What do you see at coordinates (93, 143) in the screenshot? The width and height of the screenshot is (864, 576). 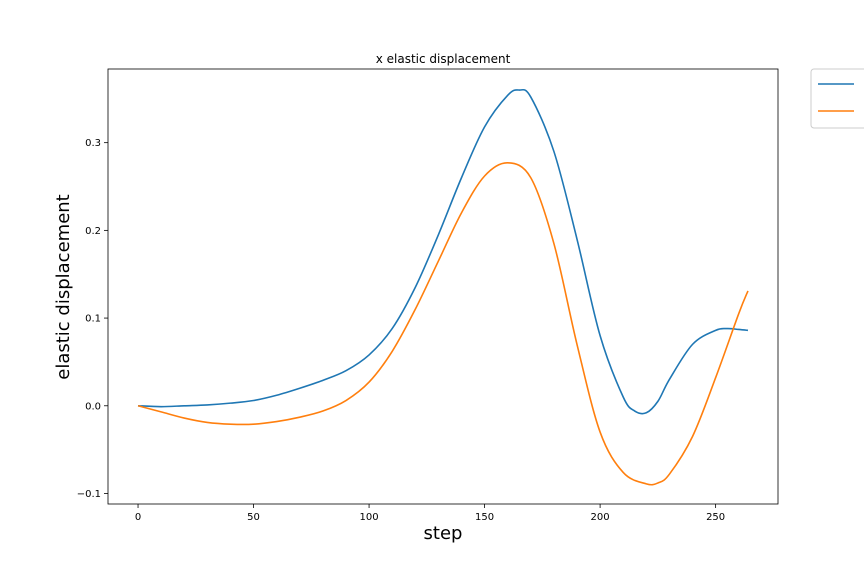 I see `y-tick-label: 0.3` at bounding box center [93, 143].